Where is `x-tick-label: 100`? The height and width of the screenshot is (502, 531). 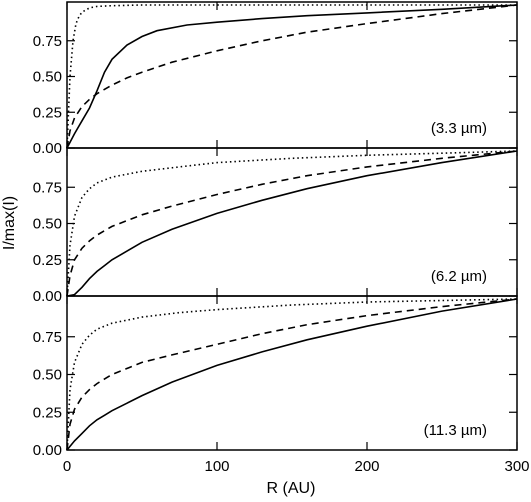
x-tick-label: 100 is located at coordinates (216, 466).